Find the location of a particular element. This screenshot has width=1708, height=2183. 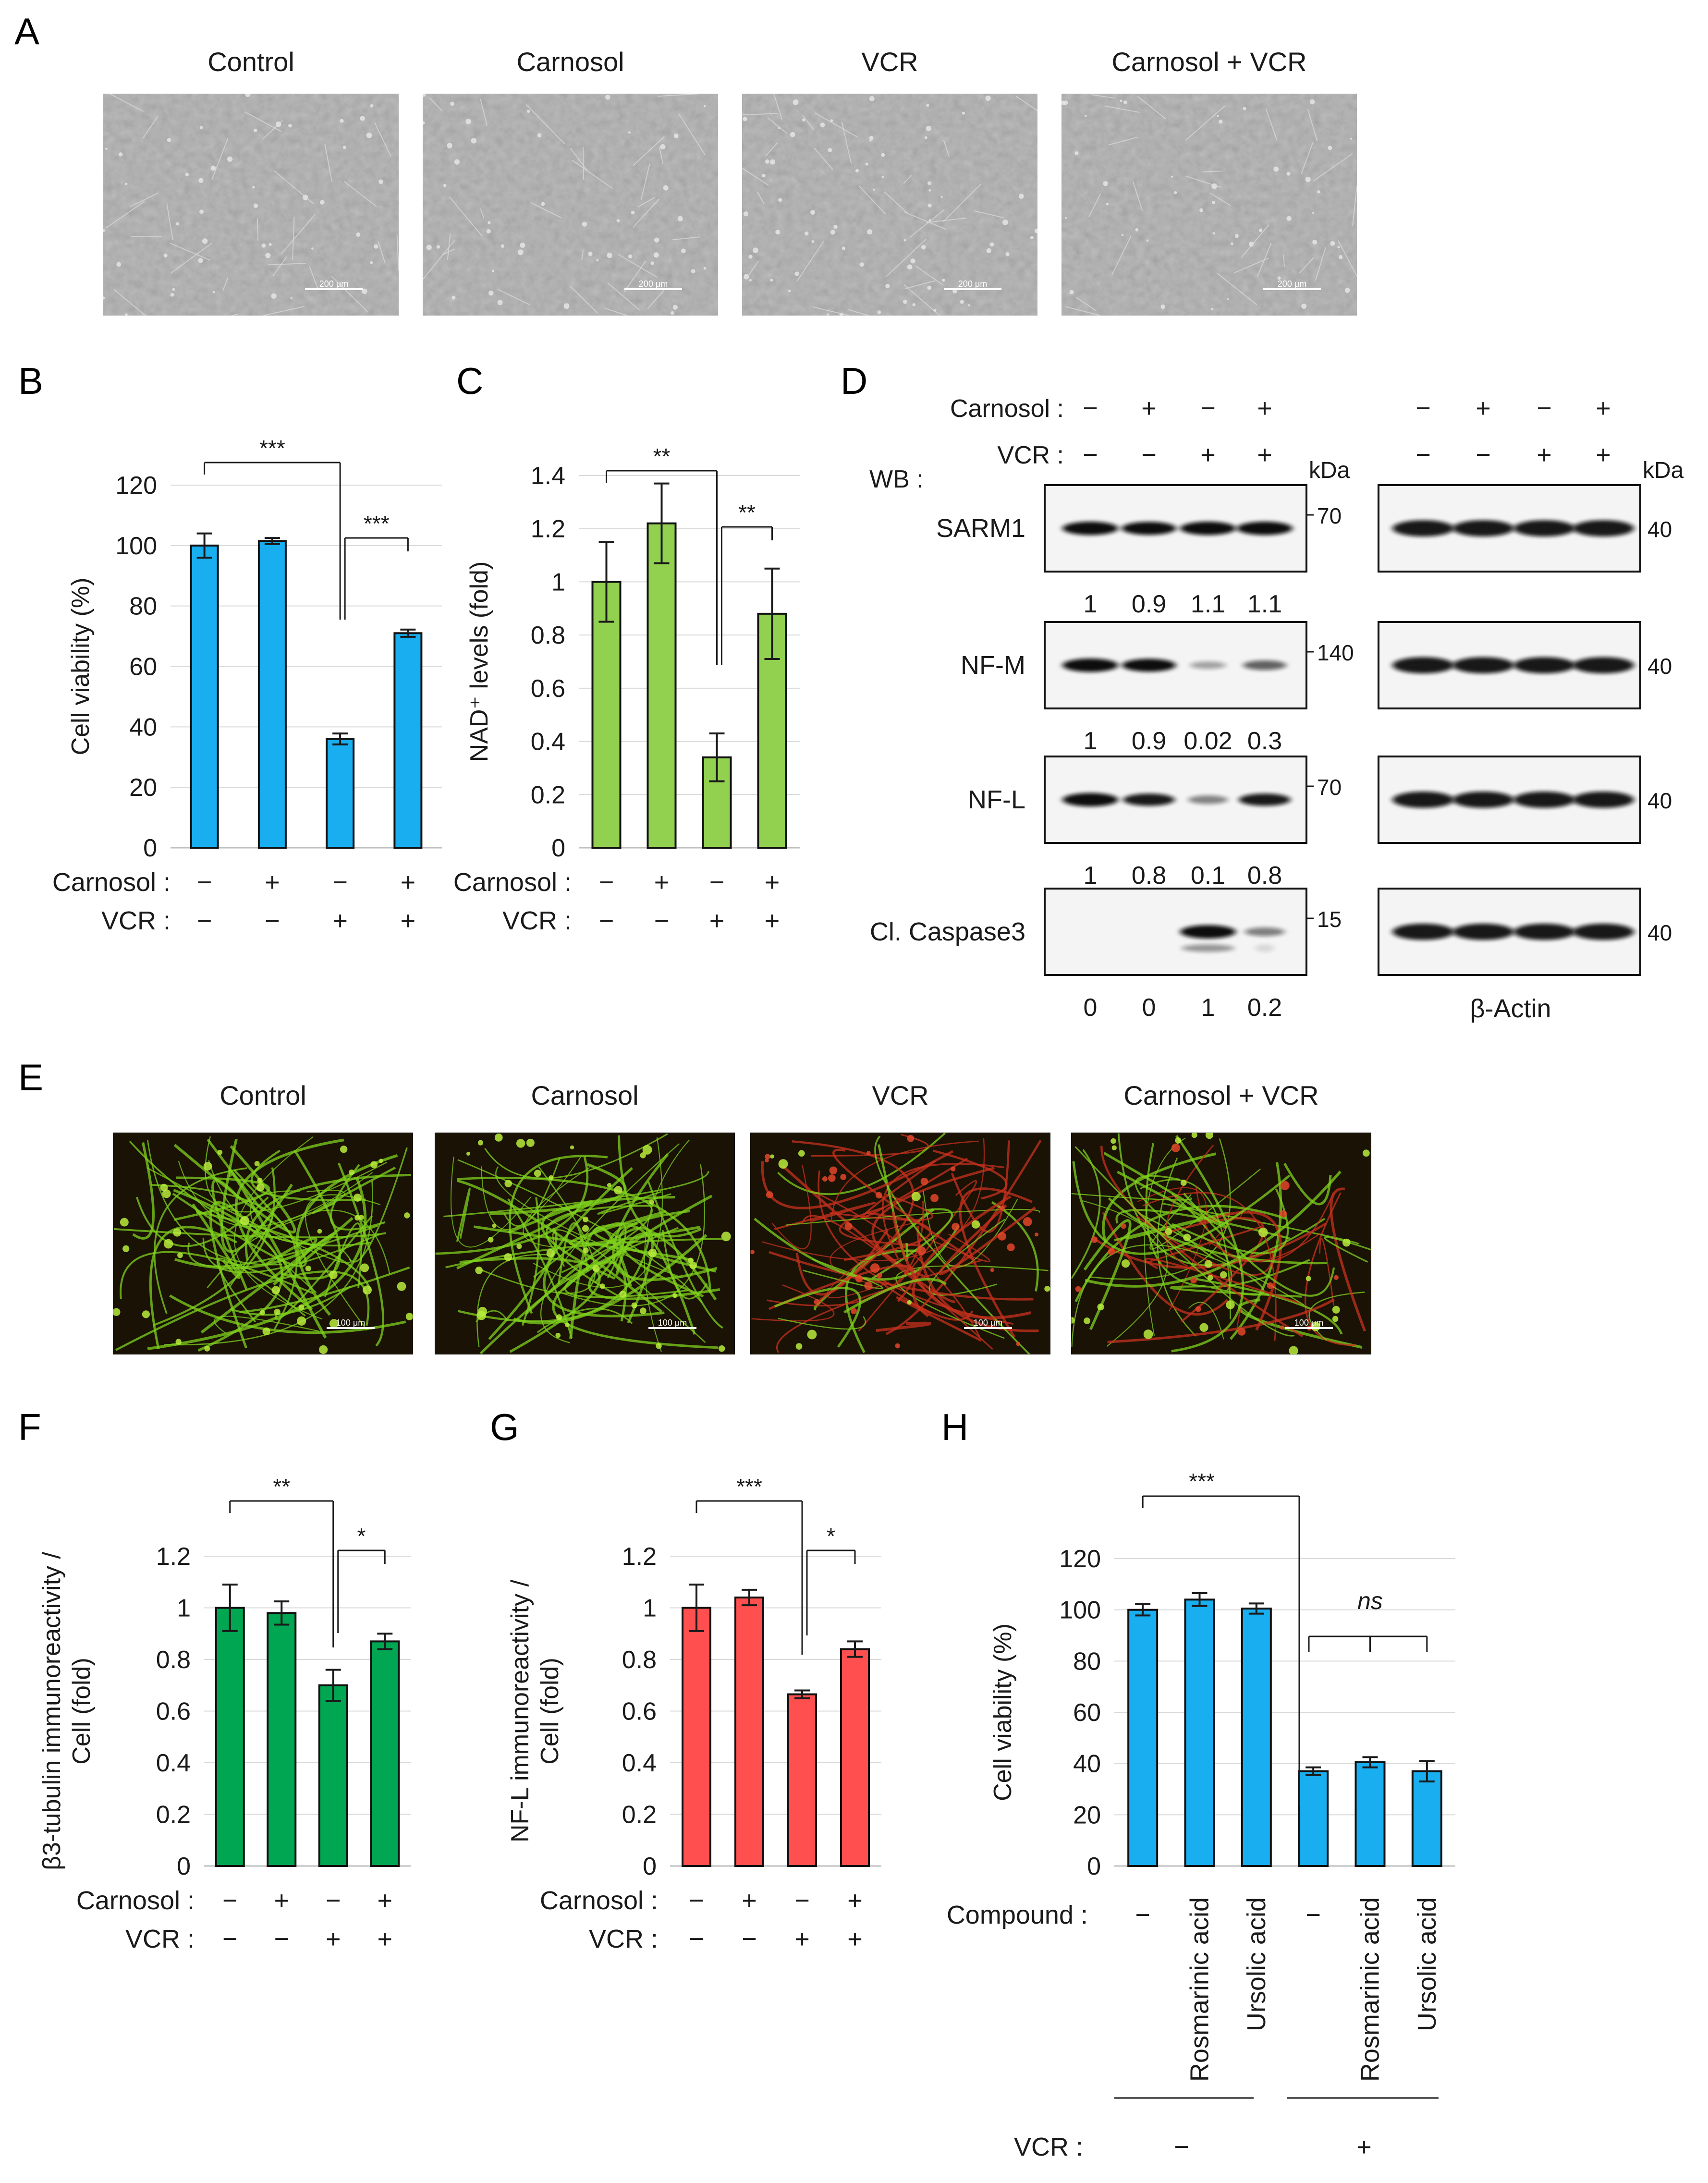

vcr-sign: − is located at coordinates (1181, 2147).